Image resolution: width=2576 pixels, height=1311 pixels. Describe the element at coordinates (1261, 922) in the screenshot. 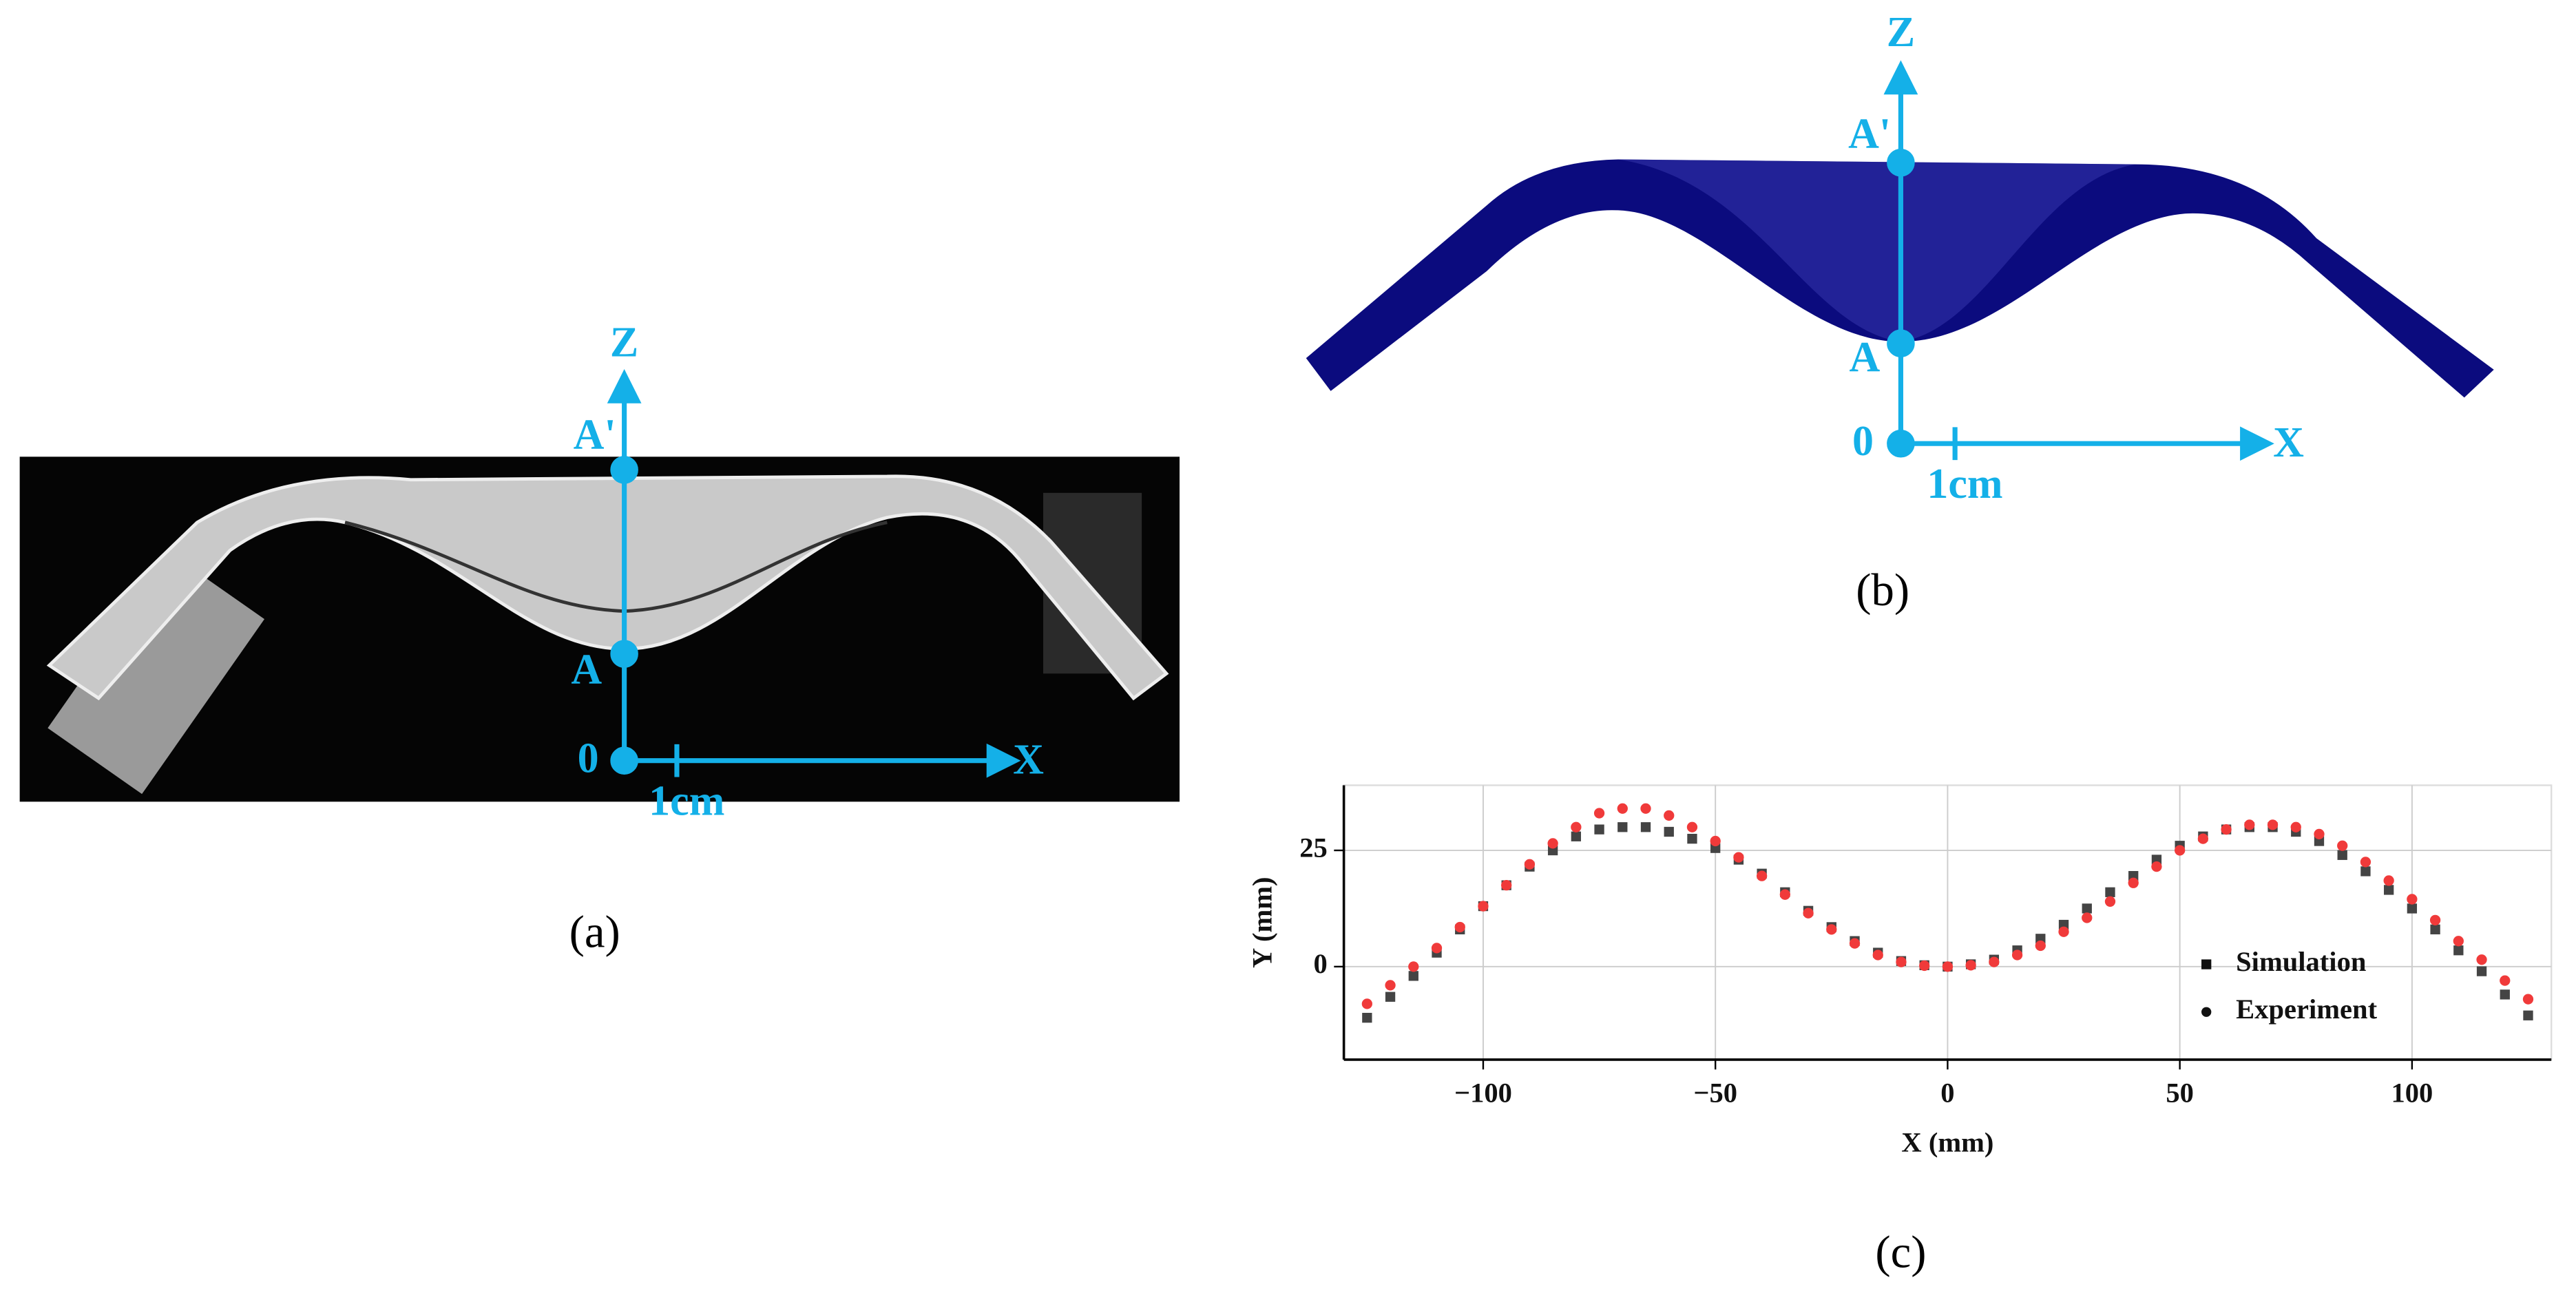

I see `y-axis-label: Y (mm)` at that location.